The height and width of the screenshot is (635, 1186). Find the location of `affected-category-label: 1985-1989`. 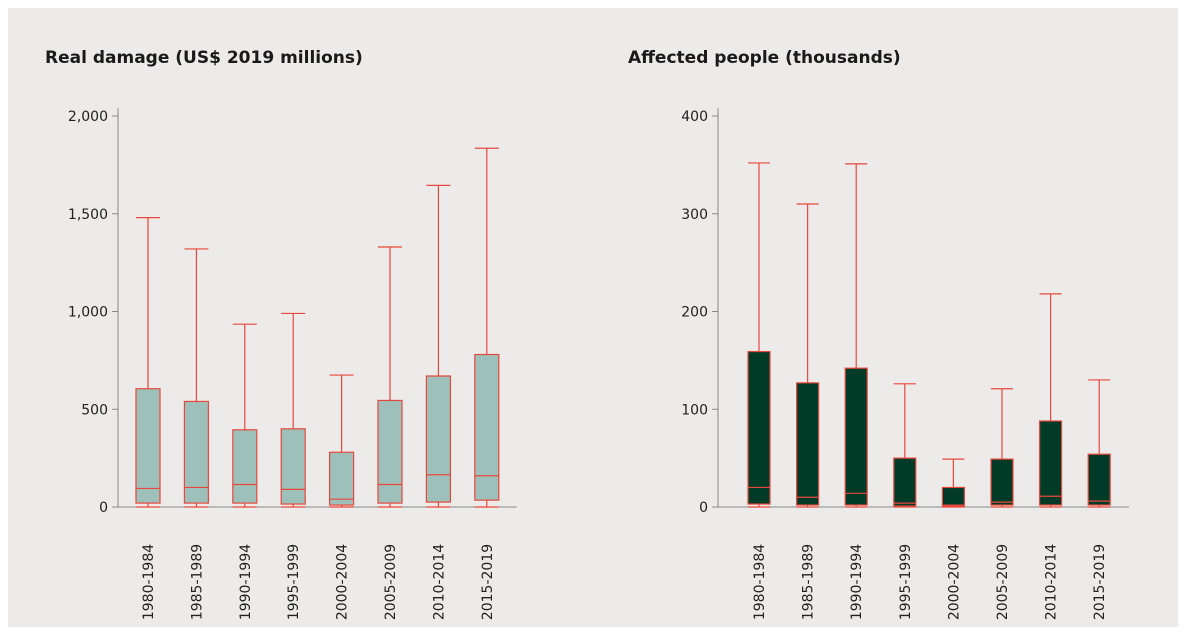

affected-category-label: 1985-1989 is located at coordinates (809, 582).